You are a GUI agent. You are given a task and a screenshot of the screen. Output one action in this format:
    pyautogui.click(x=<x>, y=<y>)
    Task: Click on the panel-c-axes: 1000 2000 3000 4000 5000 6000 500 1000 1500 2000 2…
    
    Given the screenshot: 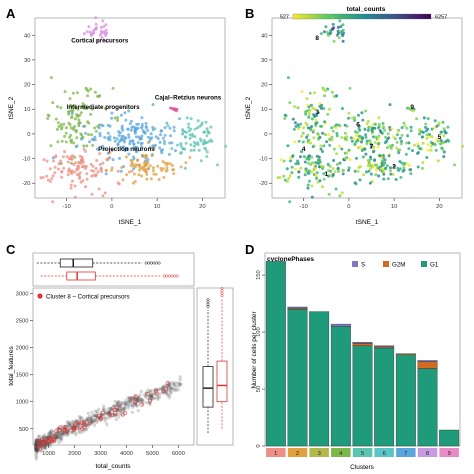 What is the action you would take?
    pyautogui.click(x=100, y=374)
    